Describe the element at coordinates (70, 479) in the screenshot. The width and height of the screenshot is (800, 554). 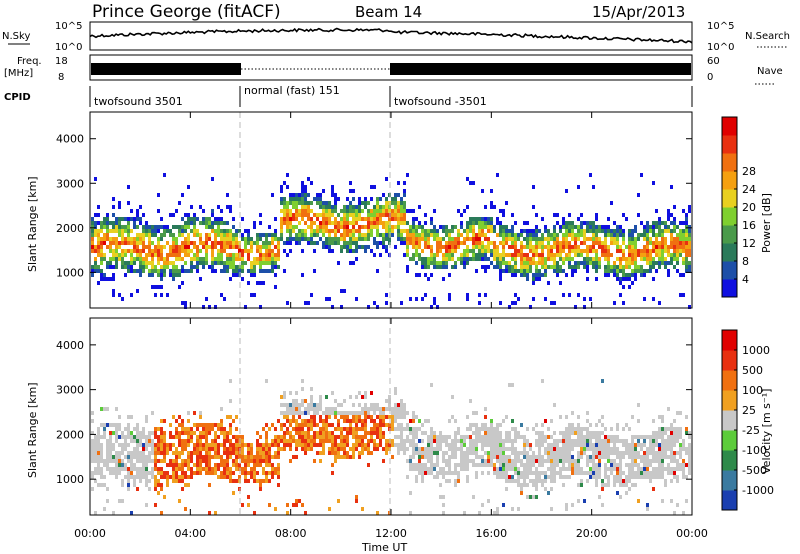
I see `y-tick-label: 1000` at that location.